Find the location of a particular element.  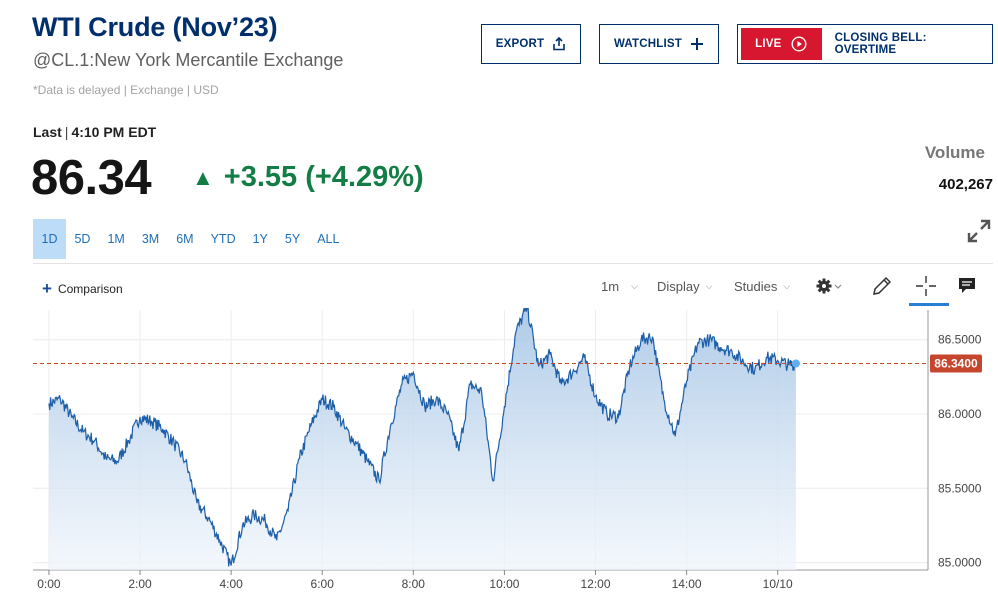

play-circle-icon is located at coordinates (799, 44).